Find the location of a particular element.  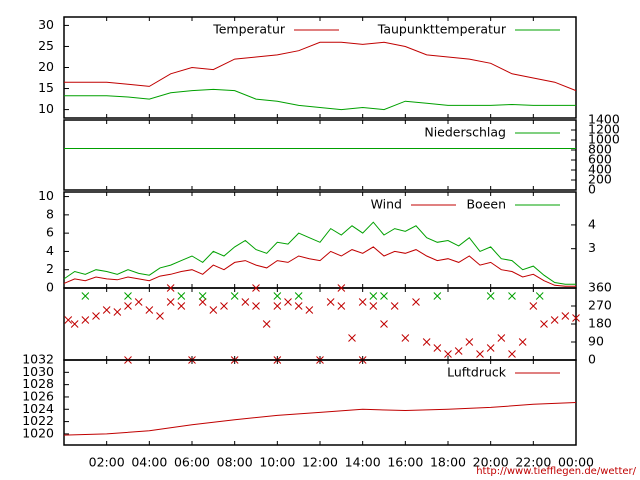

y2-tick-label: 4 is located at coordinates (592, 223).